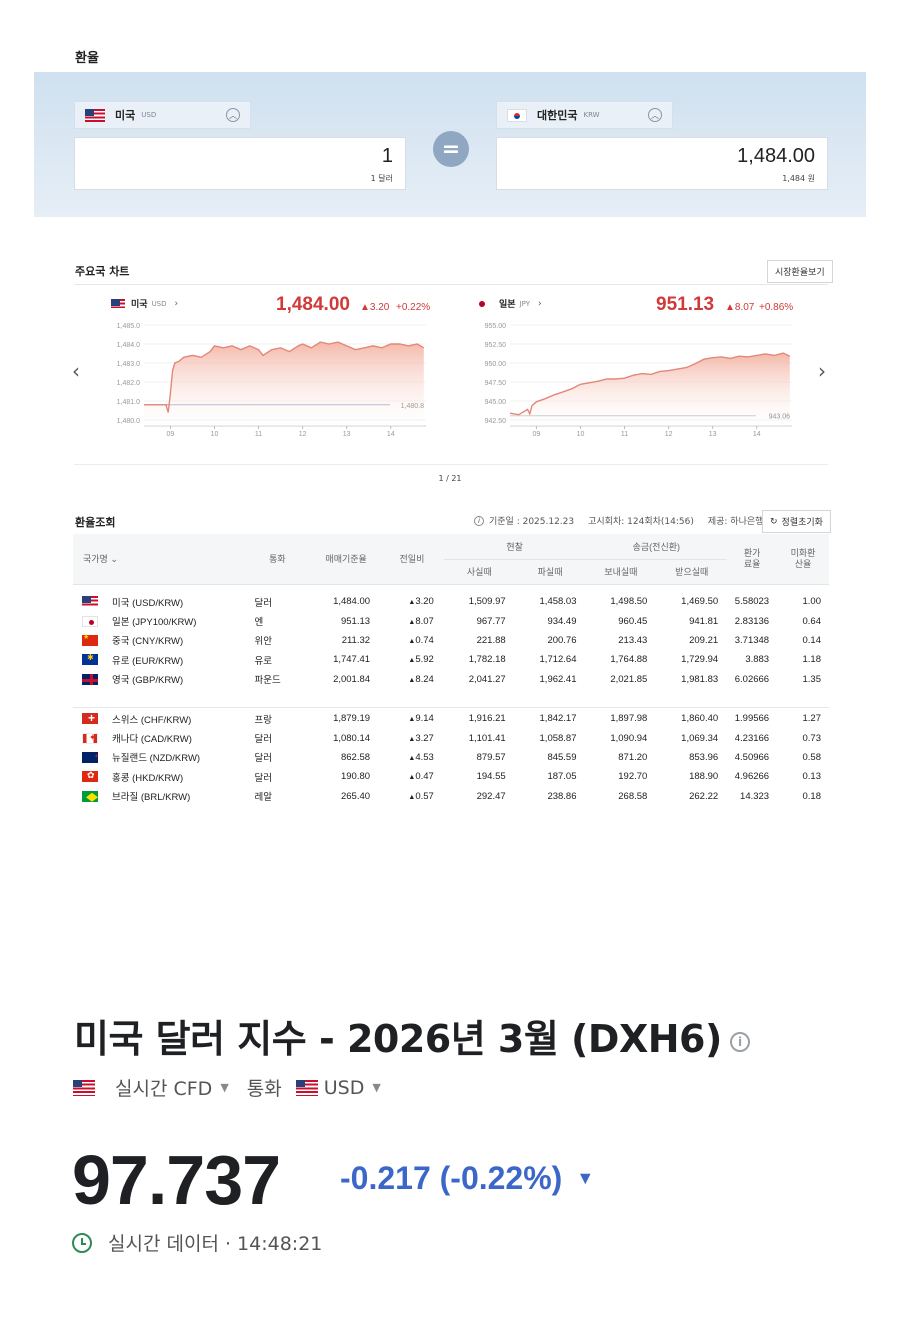 This screenshot has height=1320, width=900. I want to click on usd-rate-cell: 0.13, so click(812, 777).